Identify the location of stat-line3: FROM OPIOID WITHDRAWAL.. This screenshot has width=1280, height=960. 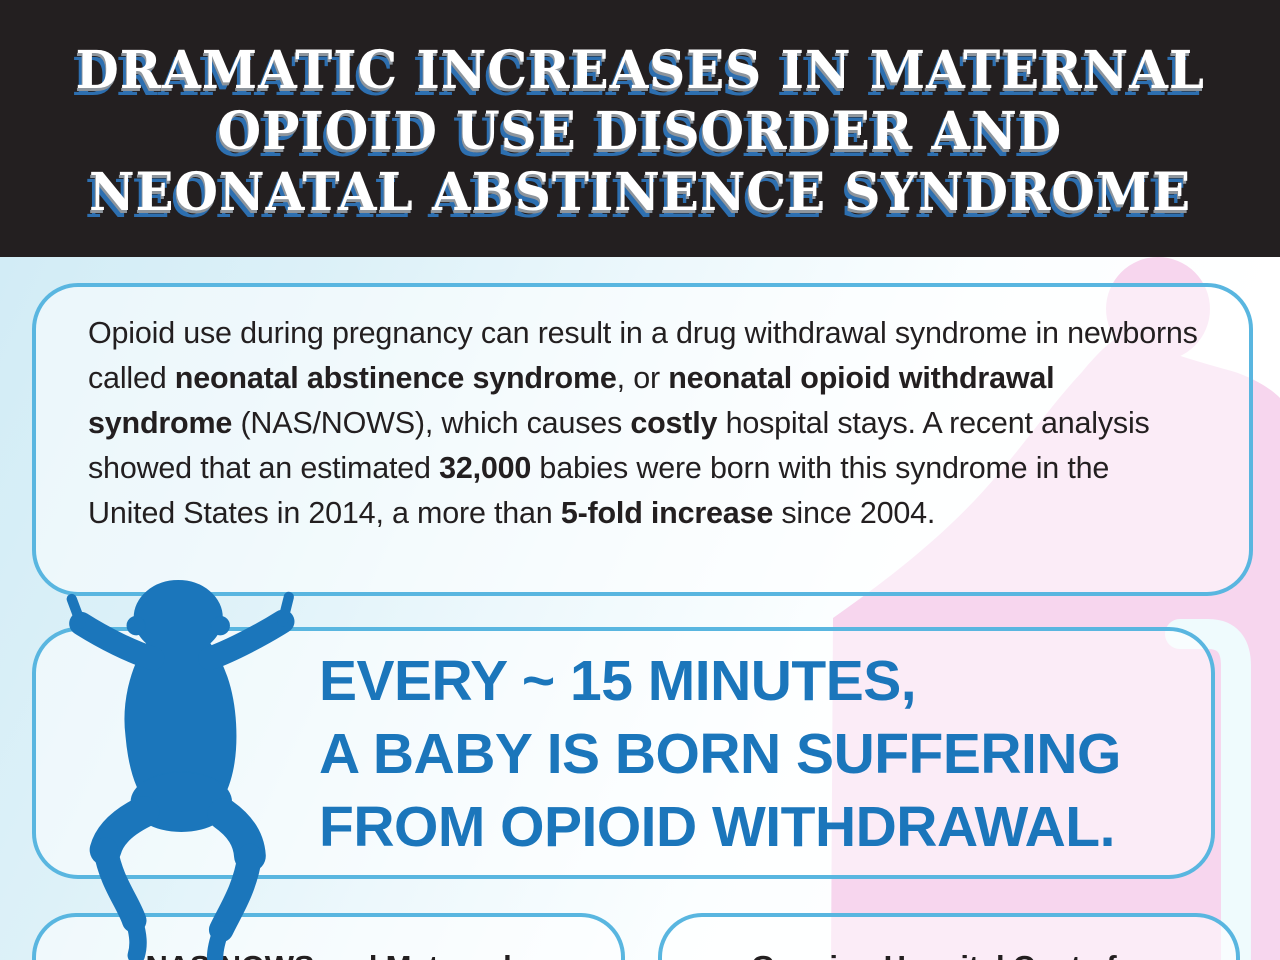
(717, 827).